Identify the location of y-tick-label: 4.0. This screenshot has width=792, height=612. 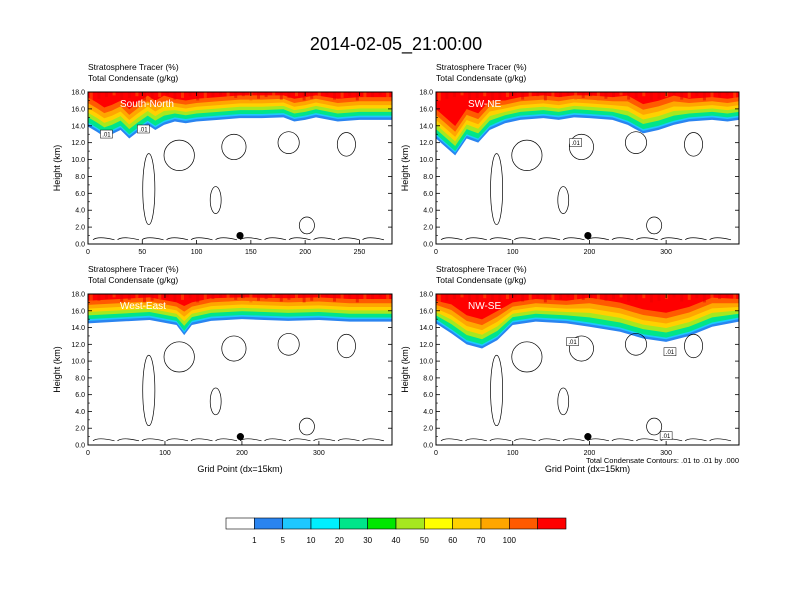
(428, 412).